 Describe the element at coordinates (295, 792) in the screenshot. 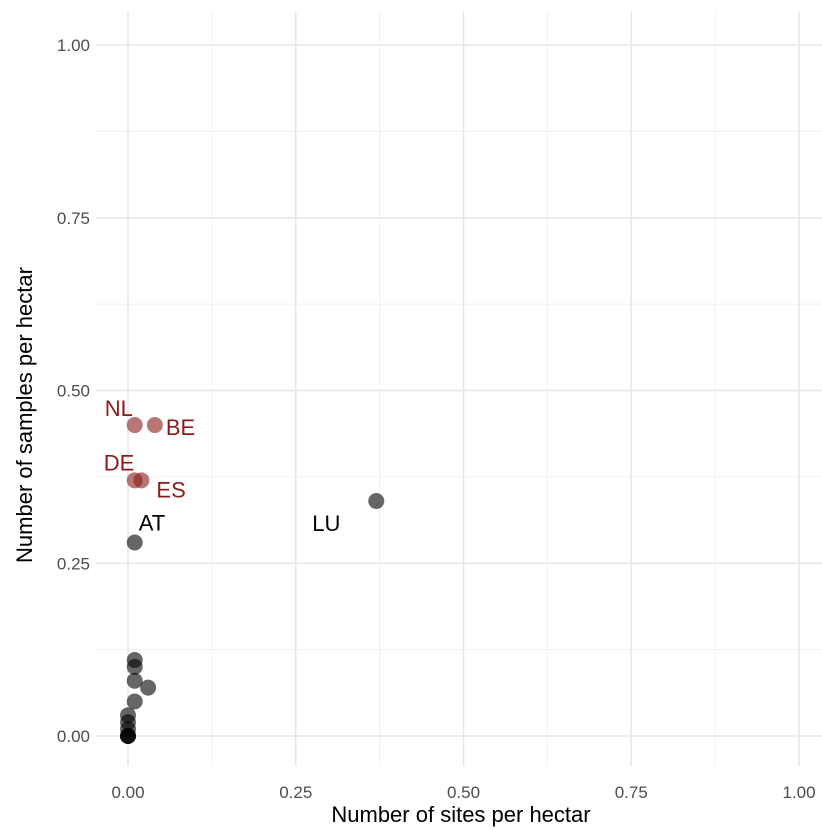

I see `x-tick-label: 0.25` at that location.